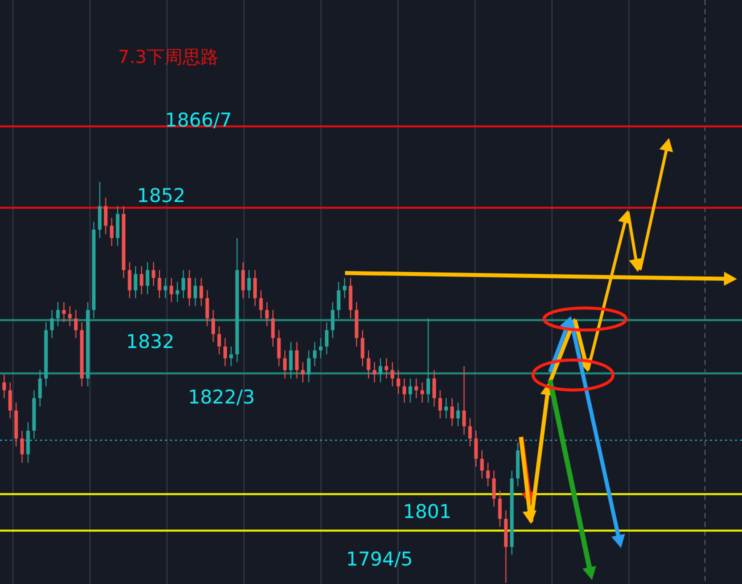 Image resolution: width=742 pixels, height=584 pixels. What do you see at coordinates (161, 195) in the screenshot?
I see `ref-line-label: 1852` at bounding box center [161, 195].